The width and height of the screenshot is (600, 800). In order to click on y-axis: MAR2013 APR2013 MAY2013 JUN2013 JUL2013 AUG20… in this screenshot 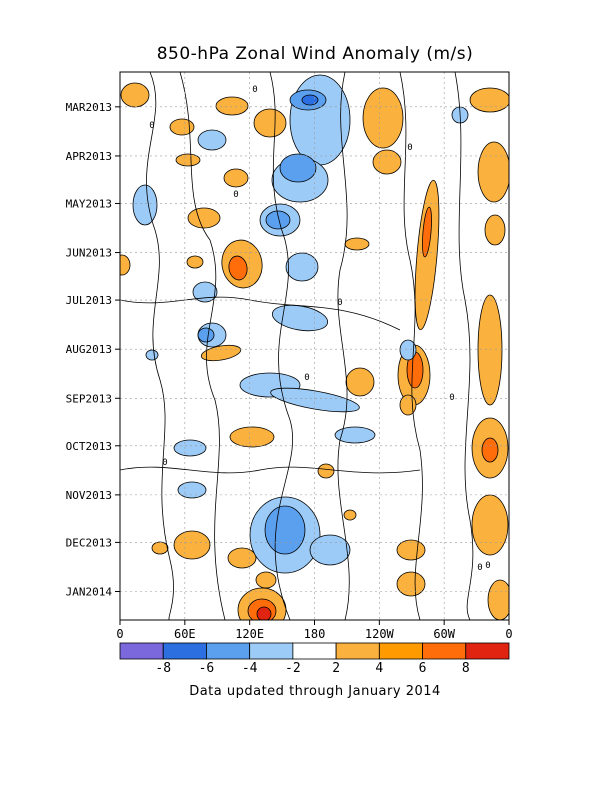, I will do `click(93, 349)`.